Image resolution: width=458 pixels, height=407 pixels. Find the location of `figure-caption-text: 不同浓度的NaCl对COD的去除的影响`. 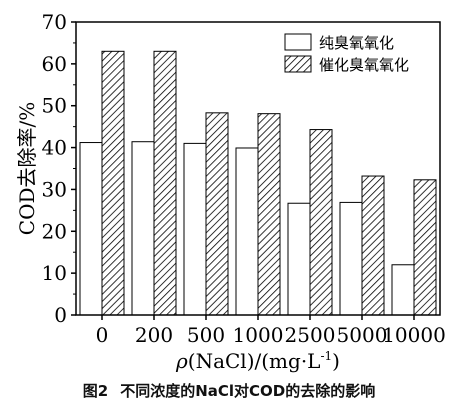

figure-caption-text: 不同浓度的NaCl对COD的去除的影响 is located at coordinates (248, 391).